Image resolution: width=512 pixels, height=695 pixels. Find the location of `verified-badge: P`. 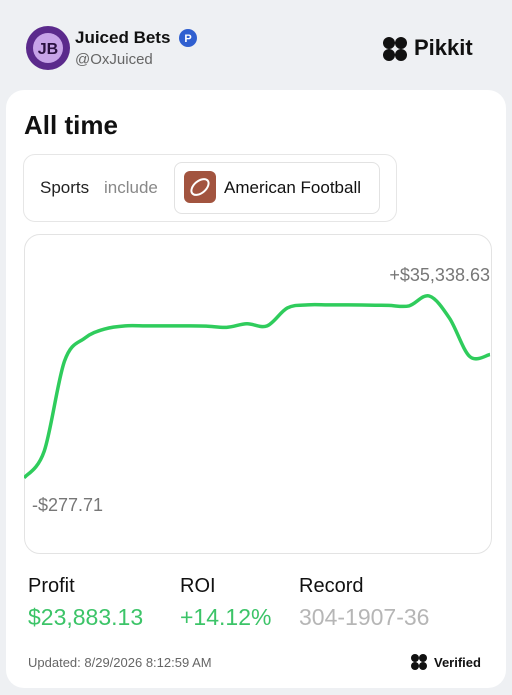

verified-badge: P is located at coordinates (188, 38).